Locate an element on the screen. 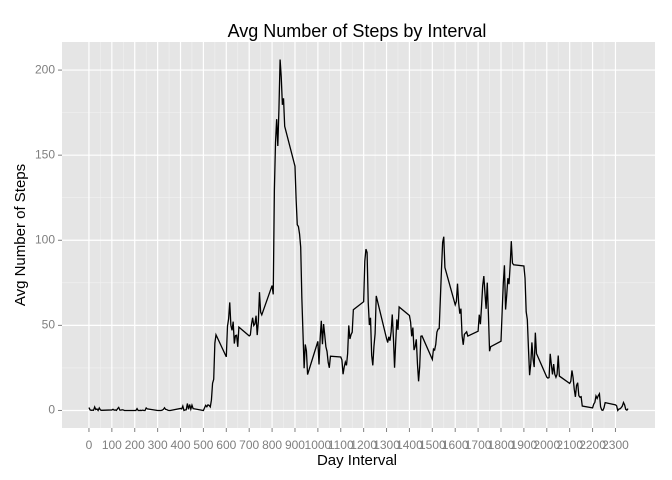  y-tick-label: 100 is located at coordinates (45, 239).